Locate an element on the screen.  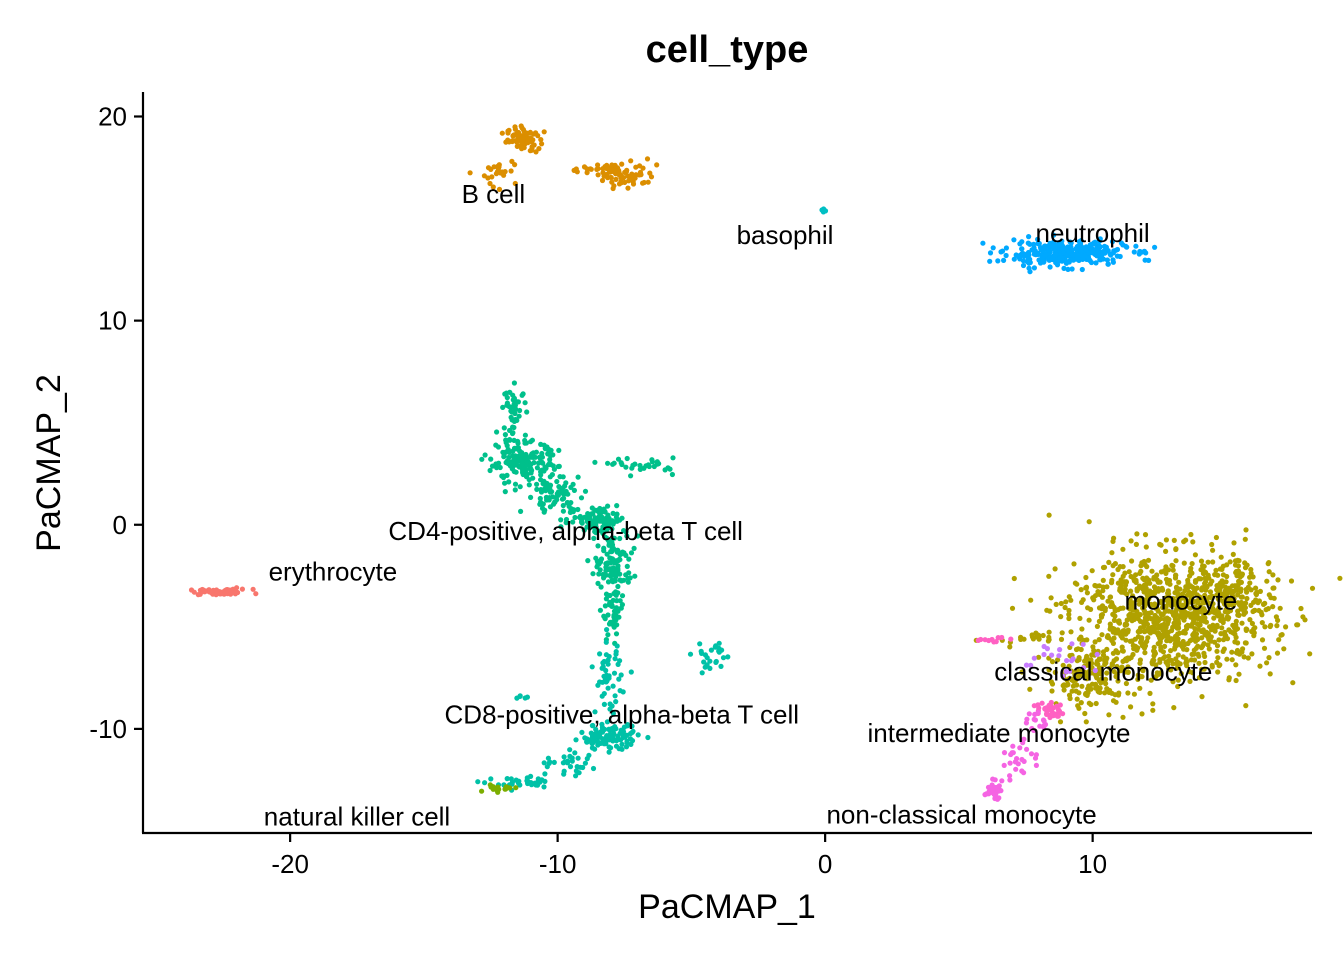
series-monocyte is located at coordinates (1158, 618).